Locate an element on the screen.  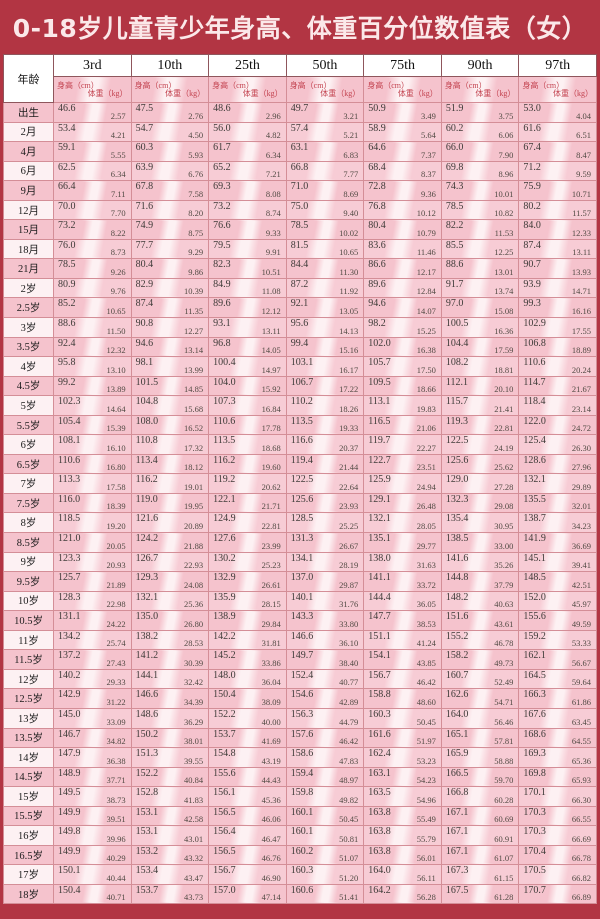
weight-value: 48.60 is located at coordinates (426, 701).